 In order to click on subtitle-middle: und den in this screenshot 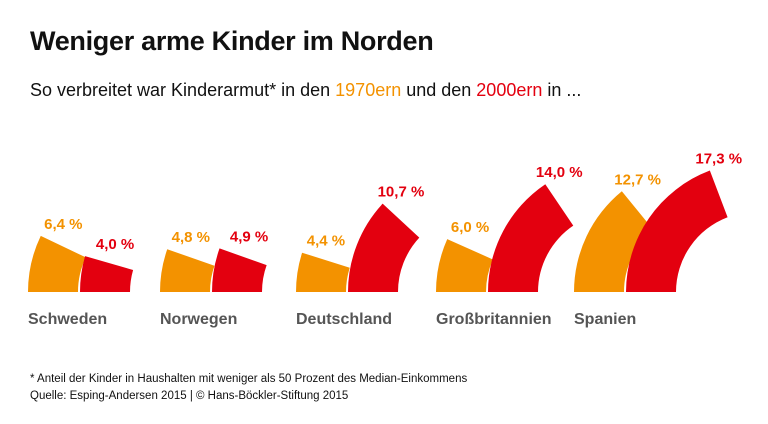, I will do `click(439, 90)`.